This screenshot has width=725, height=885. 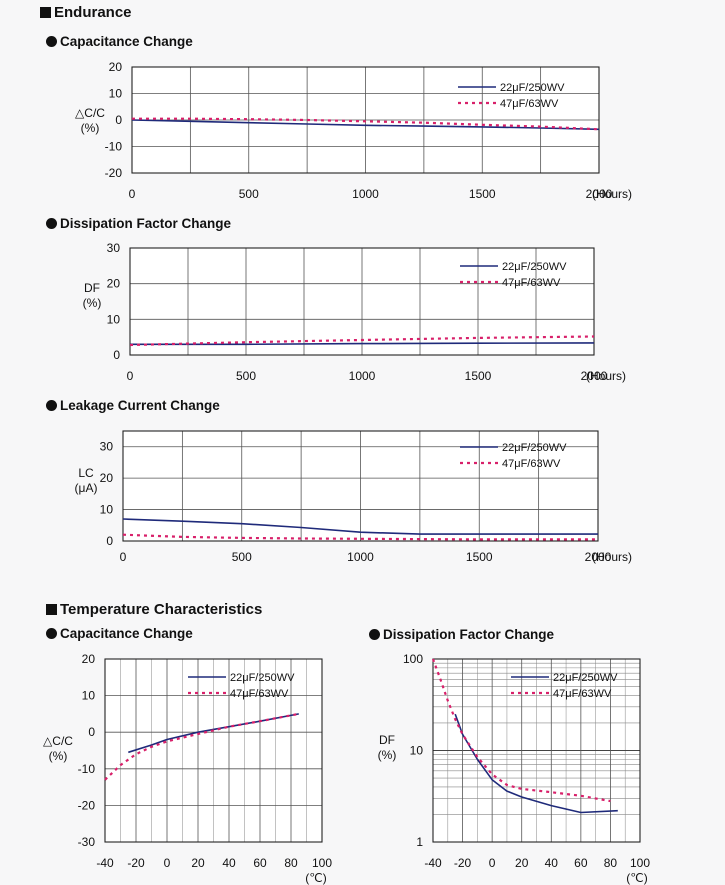 I want to click on endurance_lc-x-unit-label: (Hours), so click(x=612, y=557).